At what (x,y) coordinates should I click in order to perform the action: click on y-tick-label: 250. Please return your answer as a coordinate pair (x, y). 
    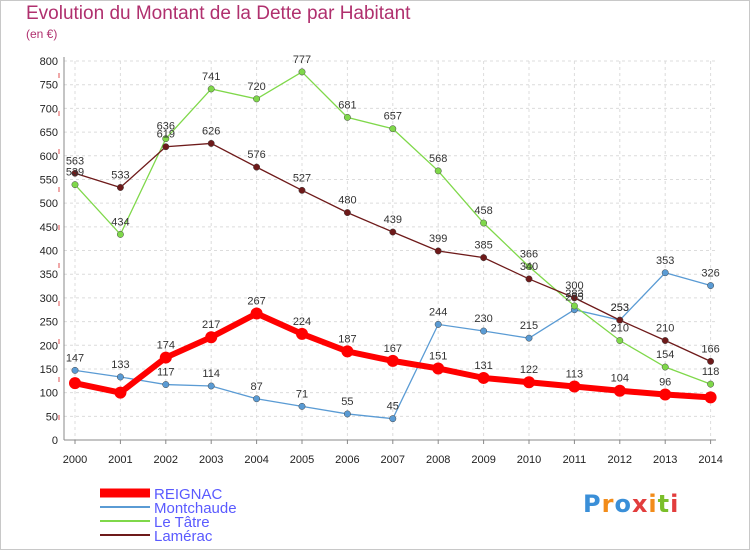
    Looking at the image, I should click on (49, 323).